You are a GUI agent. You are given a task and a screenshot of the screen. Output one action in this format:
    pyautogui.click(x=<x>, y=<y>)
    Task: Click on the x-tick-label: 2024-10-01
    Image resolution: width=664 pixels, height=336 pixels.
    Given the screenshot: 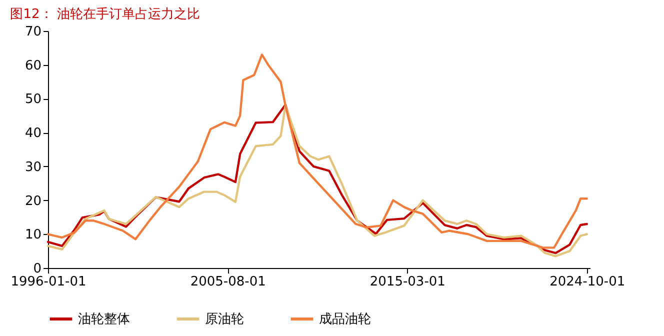 What is the action you would take?
    pyautogui.click(x=588, y=282)
    